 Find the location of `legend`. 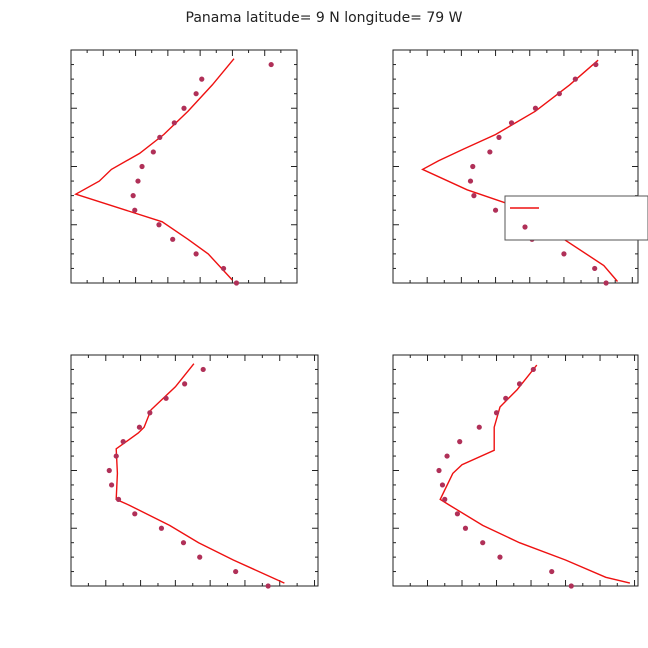

legend is located at coordinates (576, 218).